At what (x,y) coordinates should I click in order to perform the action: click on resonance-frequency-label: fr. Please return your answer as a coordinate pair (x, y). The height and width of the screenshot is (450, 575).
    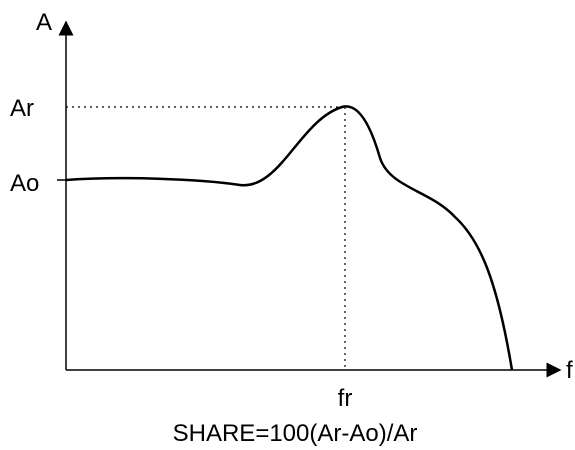
    Looking at the image, I should click on (345, 398).